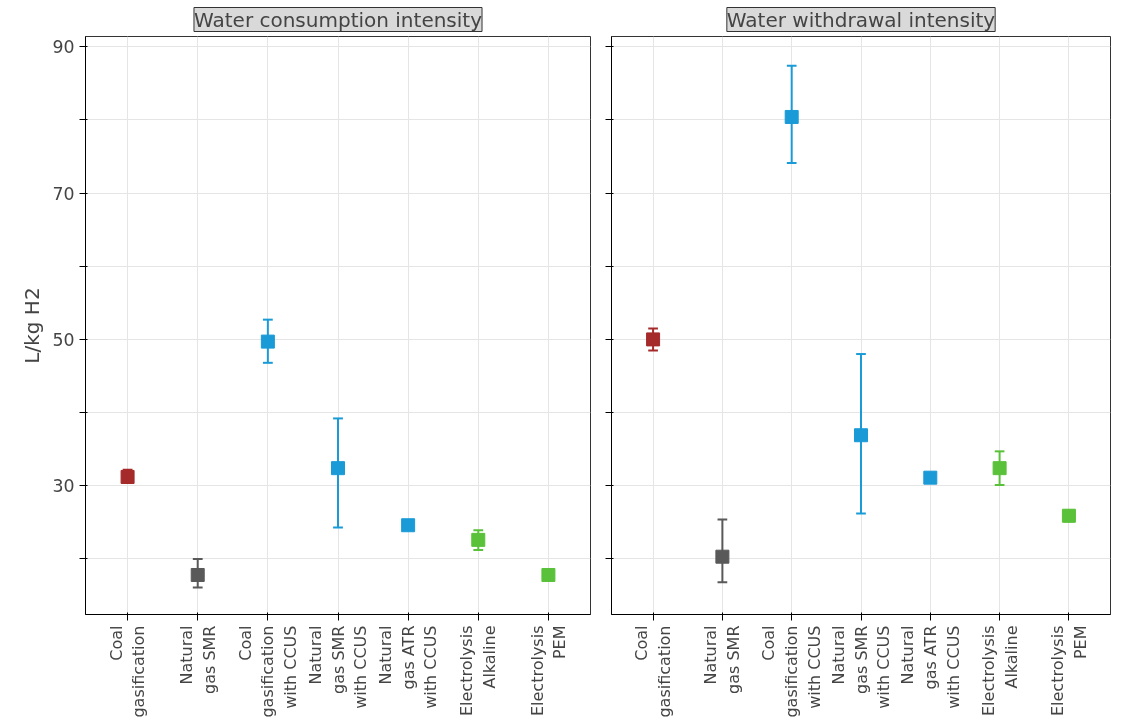 The height and width of the screenshot is (728, 1121). I want to click on y-tick-label: 90, so click(63, 47).